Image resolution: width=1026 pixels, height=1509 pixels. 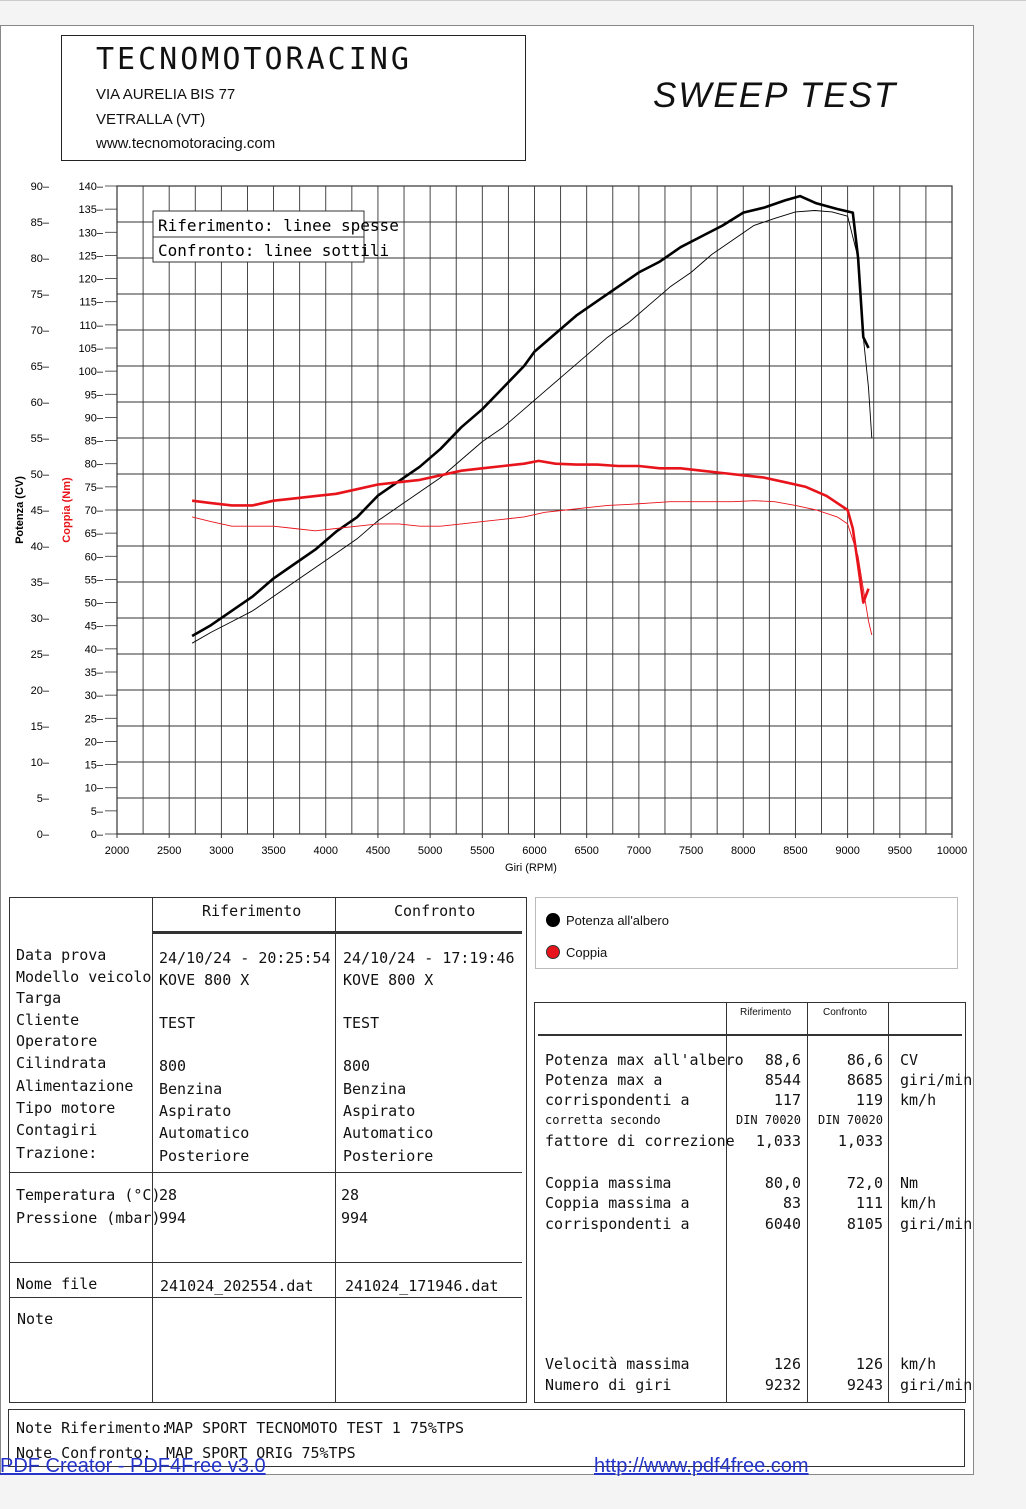 What do you see at coordinates (750, 1202) in the screenshot?
I see `results-table` at bounding box center [750, 1202].